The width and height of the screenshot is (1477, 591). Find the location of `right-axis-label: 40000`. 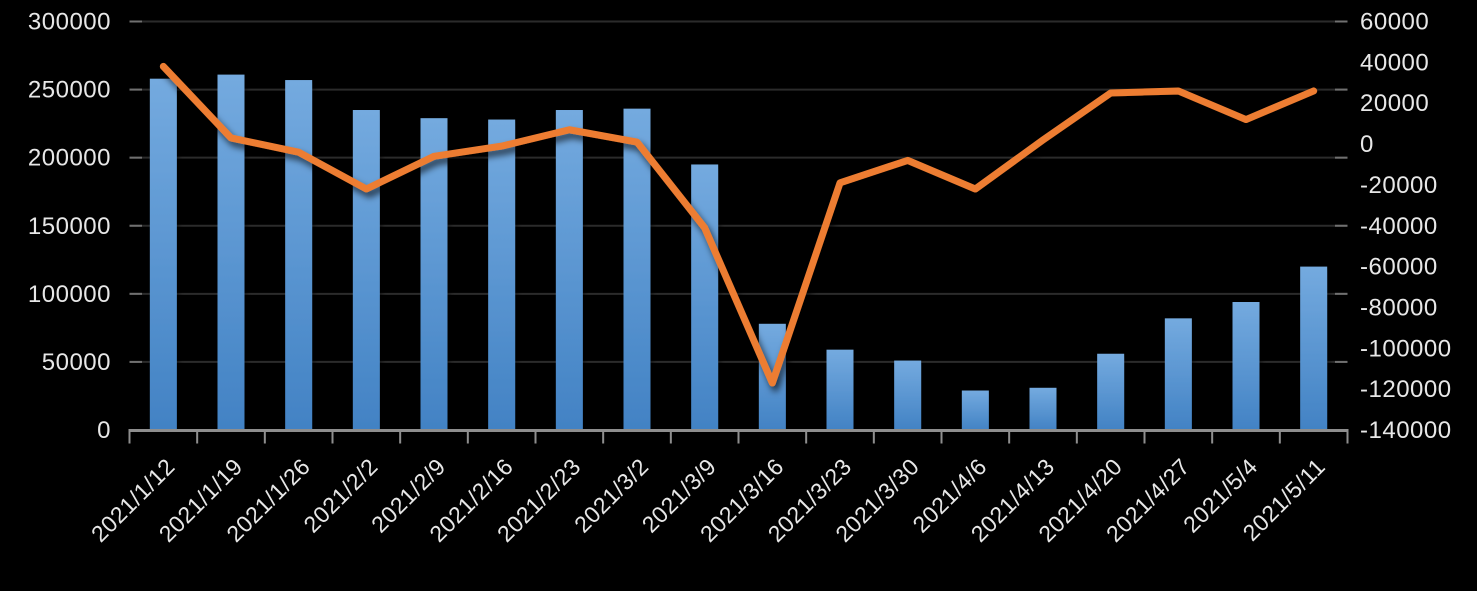

right-axis-label: 40000 is located at coordinates (1394, 62).